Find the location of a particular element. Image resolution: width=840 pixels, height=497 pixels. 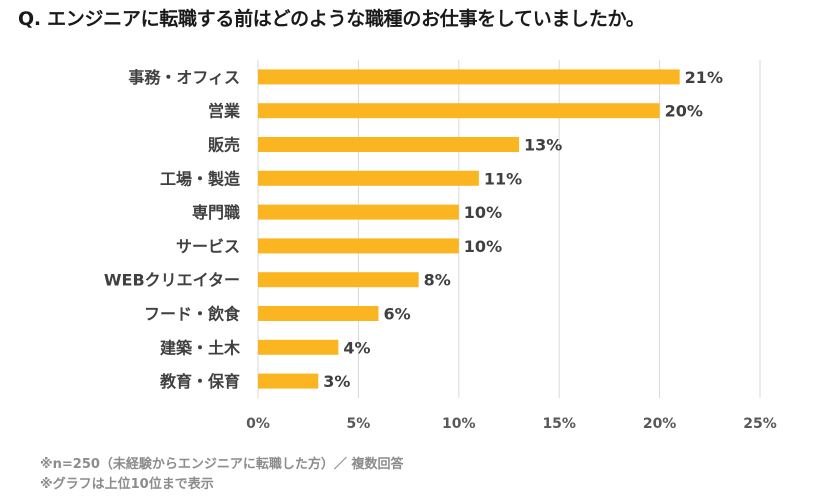

data-label: 20% is located at coordinates (684, 111).